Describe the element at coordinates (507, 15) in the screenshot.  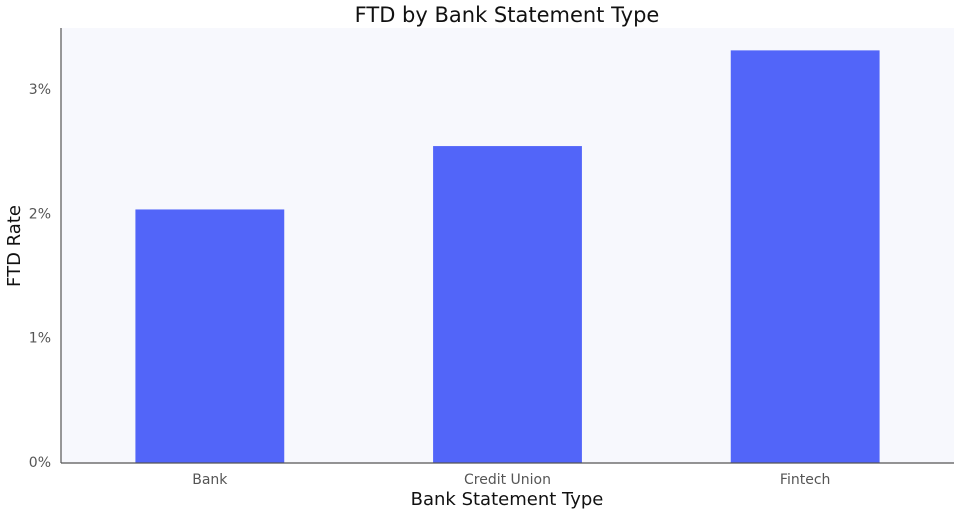
I see `chart-title: FTD by Bank Statement Type` at that location.